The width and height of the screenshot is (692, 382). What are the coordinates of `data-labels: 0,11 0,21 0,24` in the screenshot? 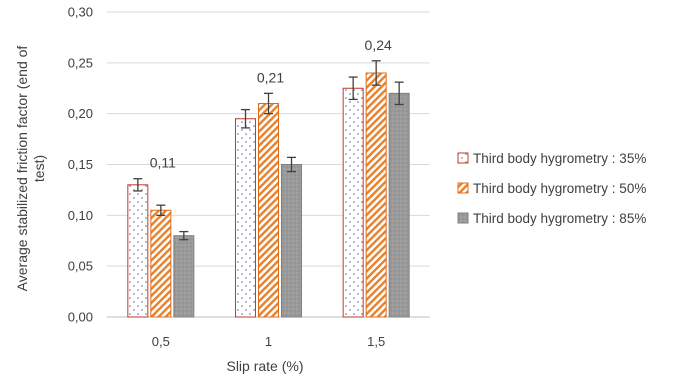 It's located at (271, 104).